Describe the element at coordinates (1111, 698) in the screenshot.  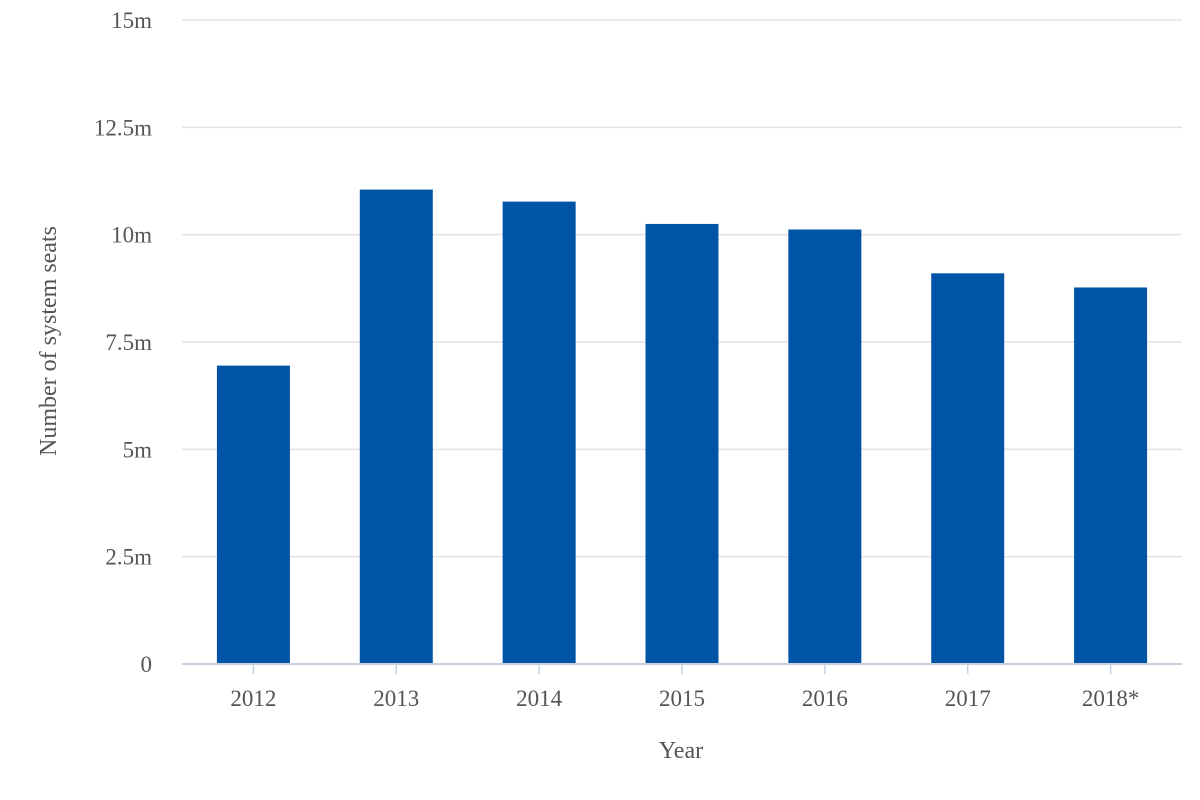
I see `x-tick-label: 2018*` at that location.